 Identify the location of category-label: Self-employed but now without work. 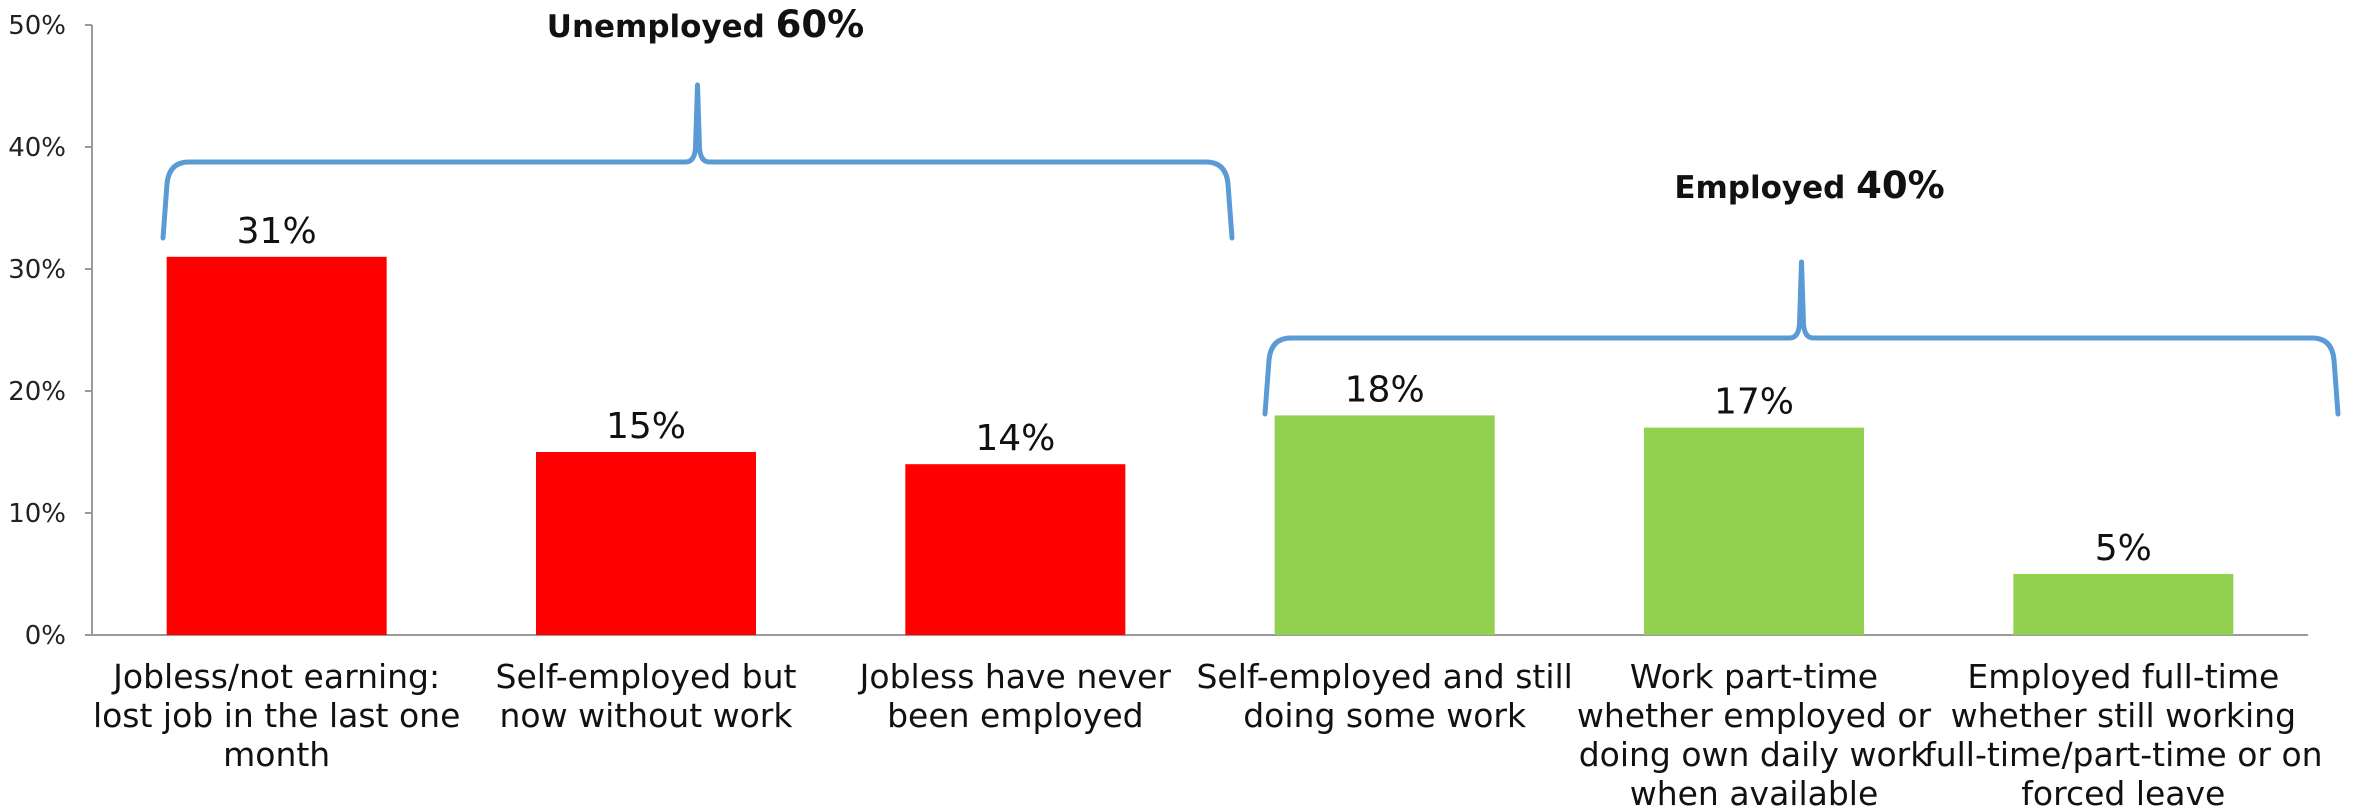
(646, 696).